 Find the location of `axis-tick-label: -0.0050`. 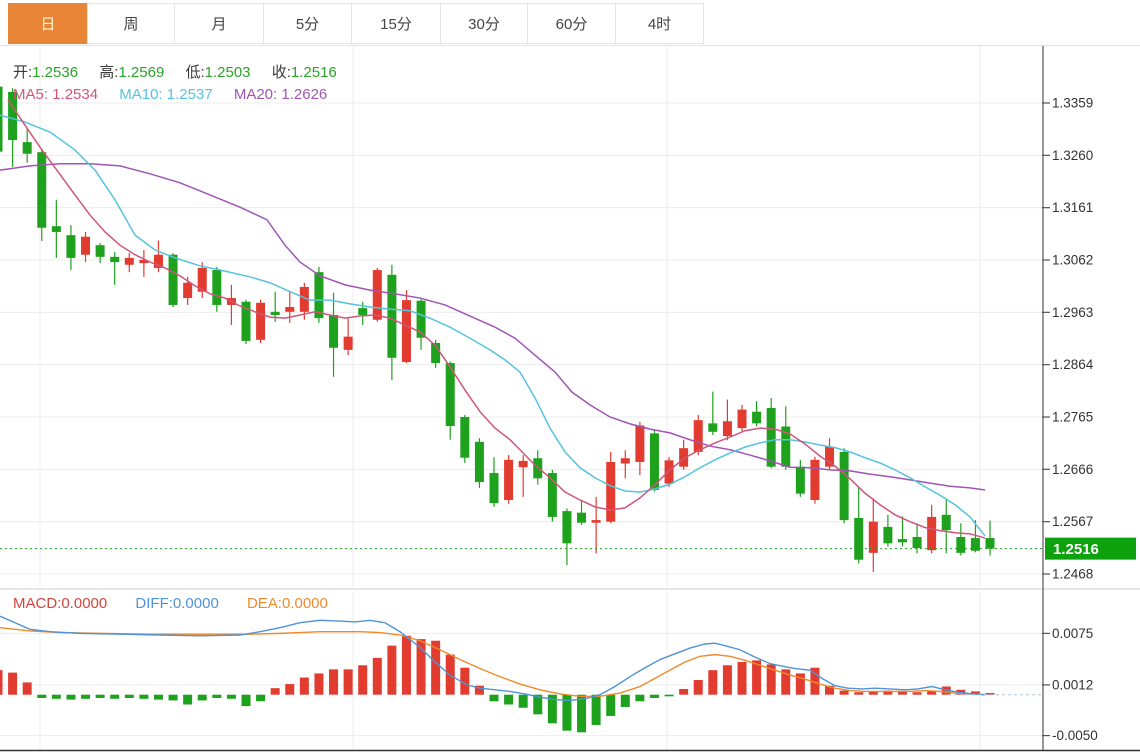

axis-tick-label: -0.0050 is located at coordinates (1075, 735).